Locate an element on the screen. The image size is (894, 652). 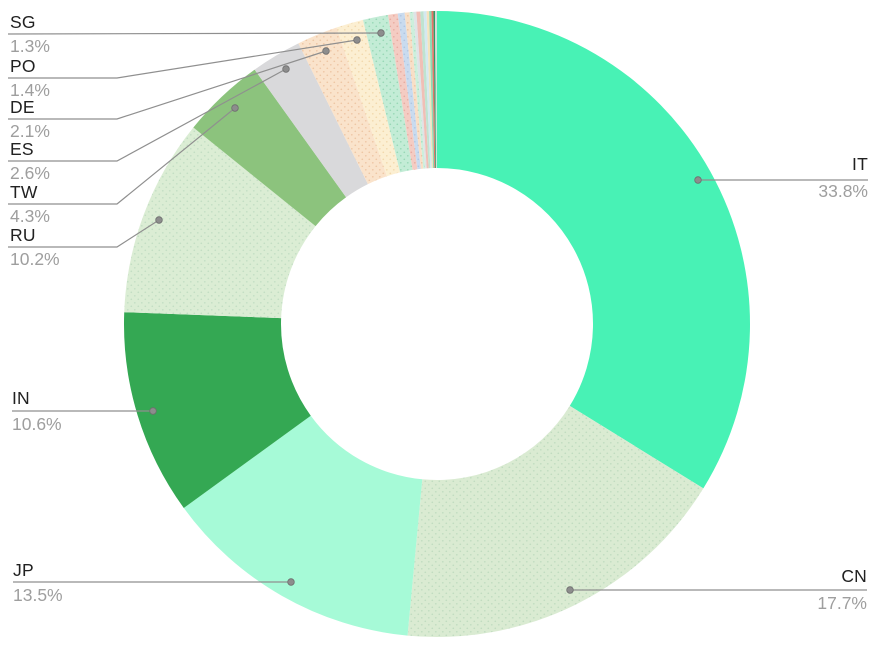
slice-label-pct-SG: 1.3% is located at coordinates (30, 46).